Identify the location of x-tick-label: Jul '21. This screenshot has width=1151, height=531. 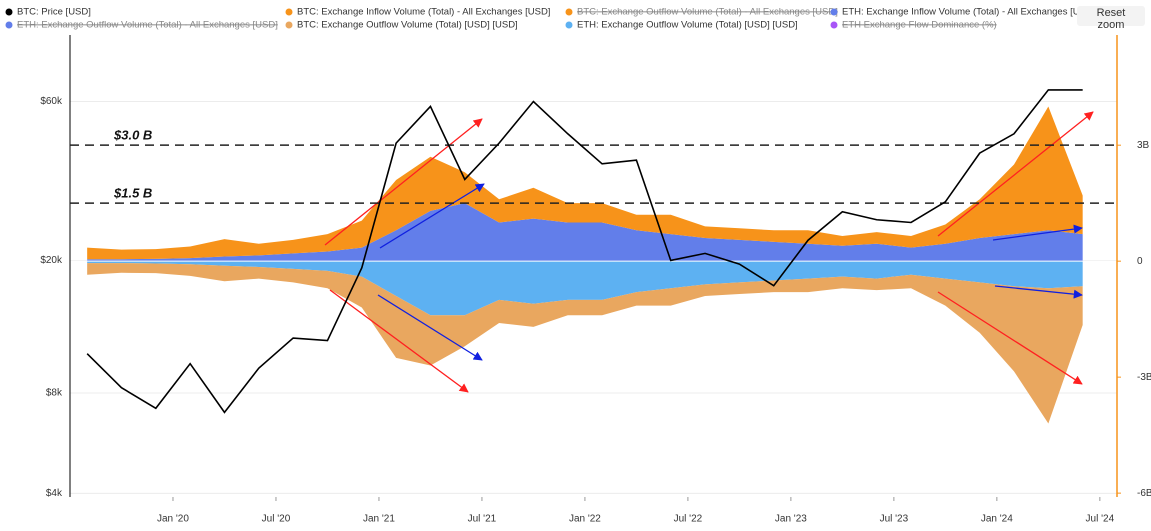
(482, 519).